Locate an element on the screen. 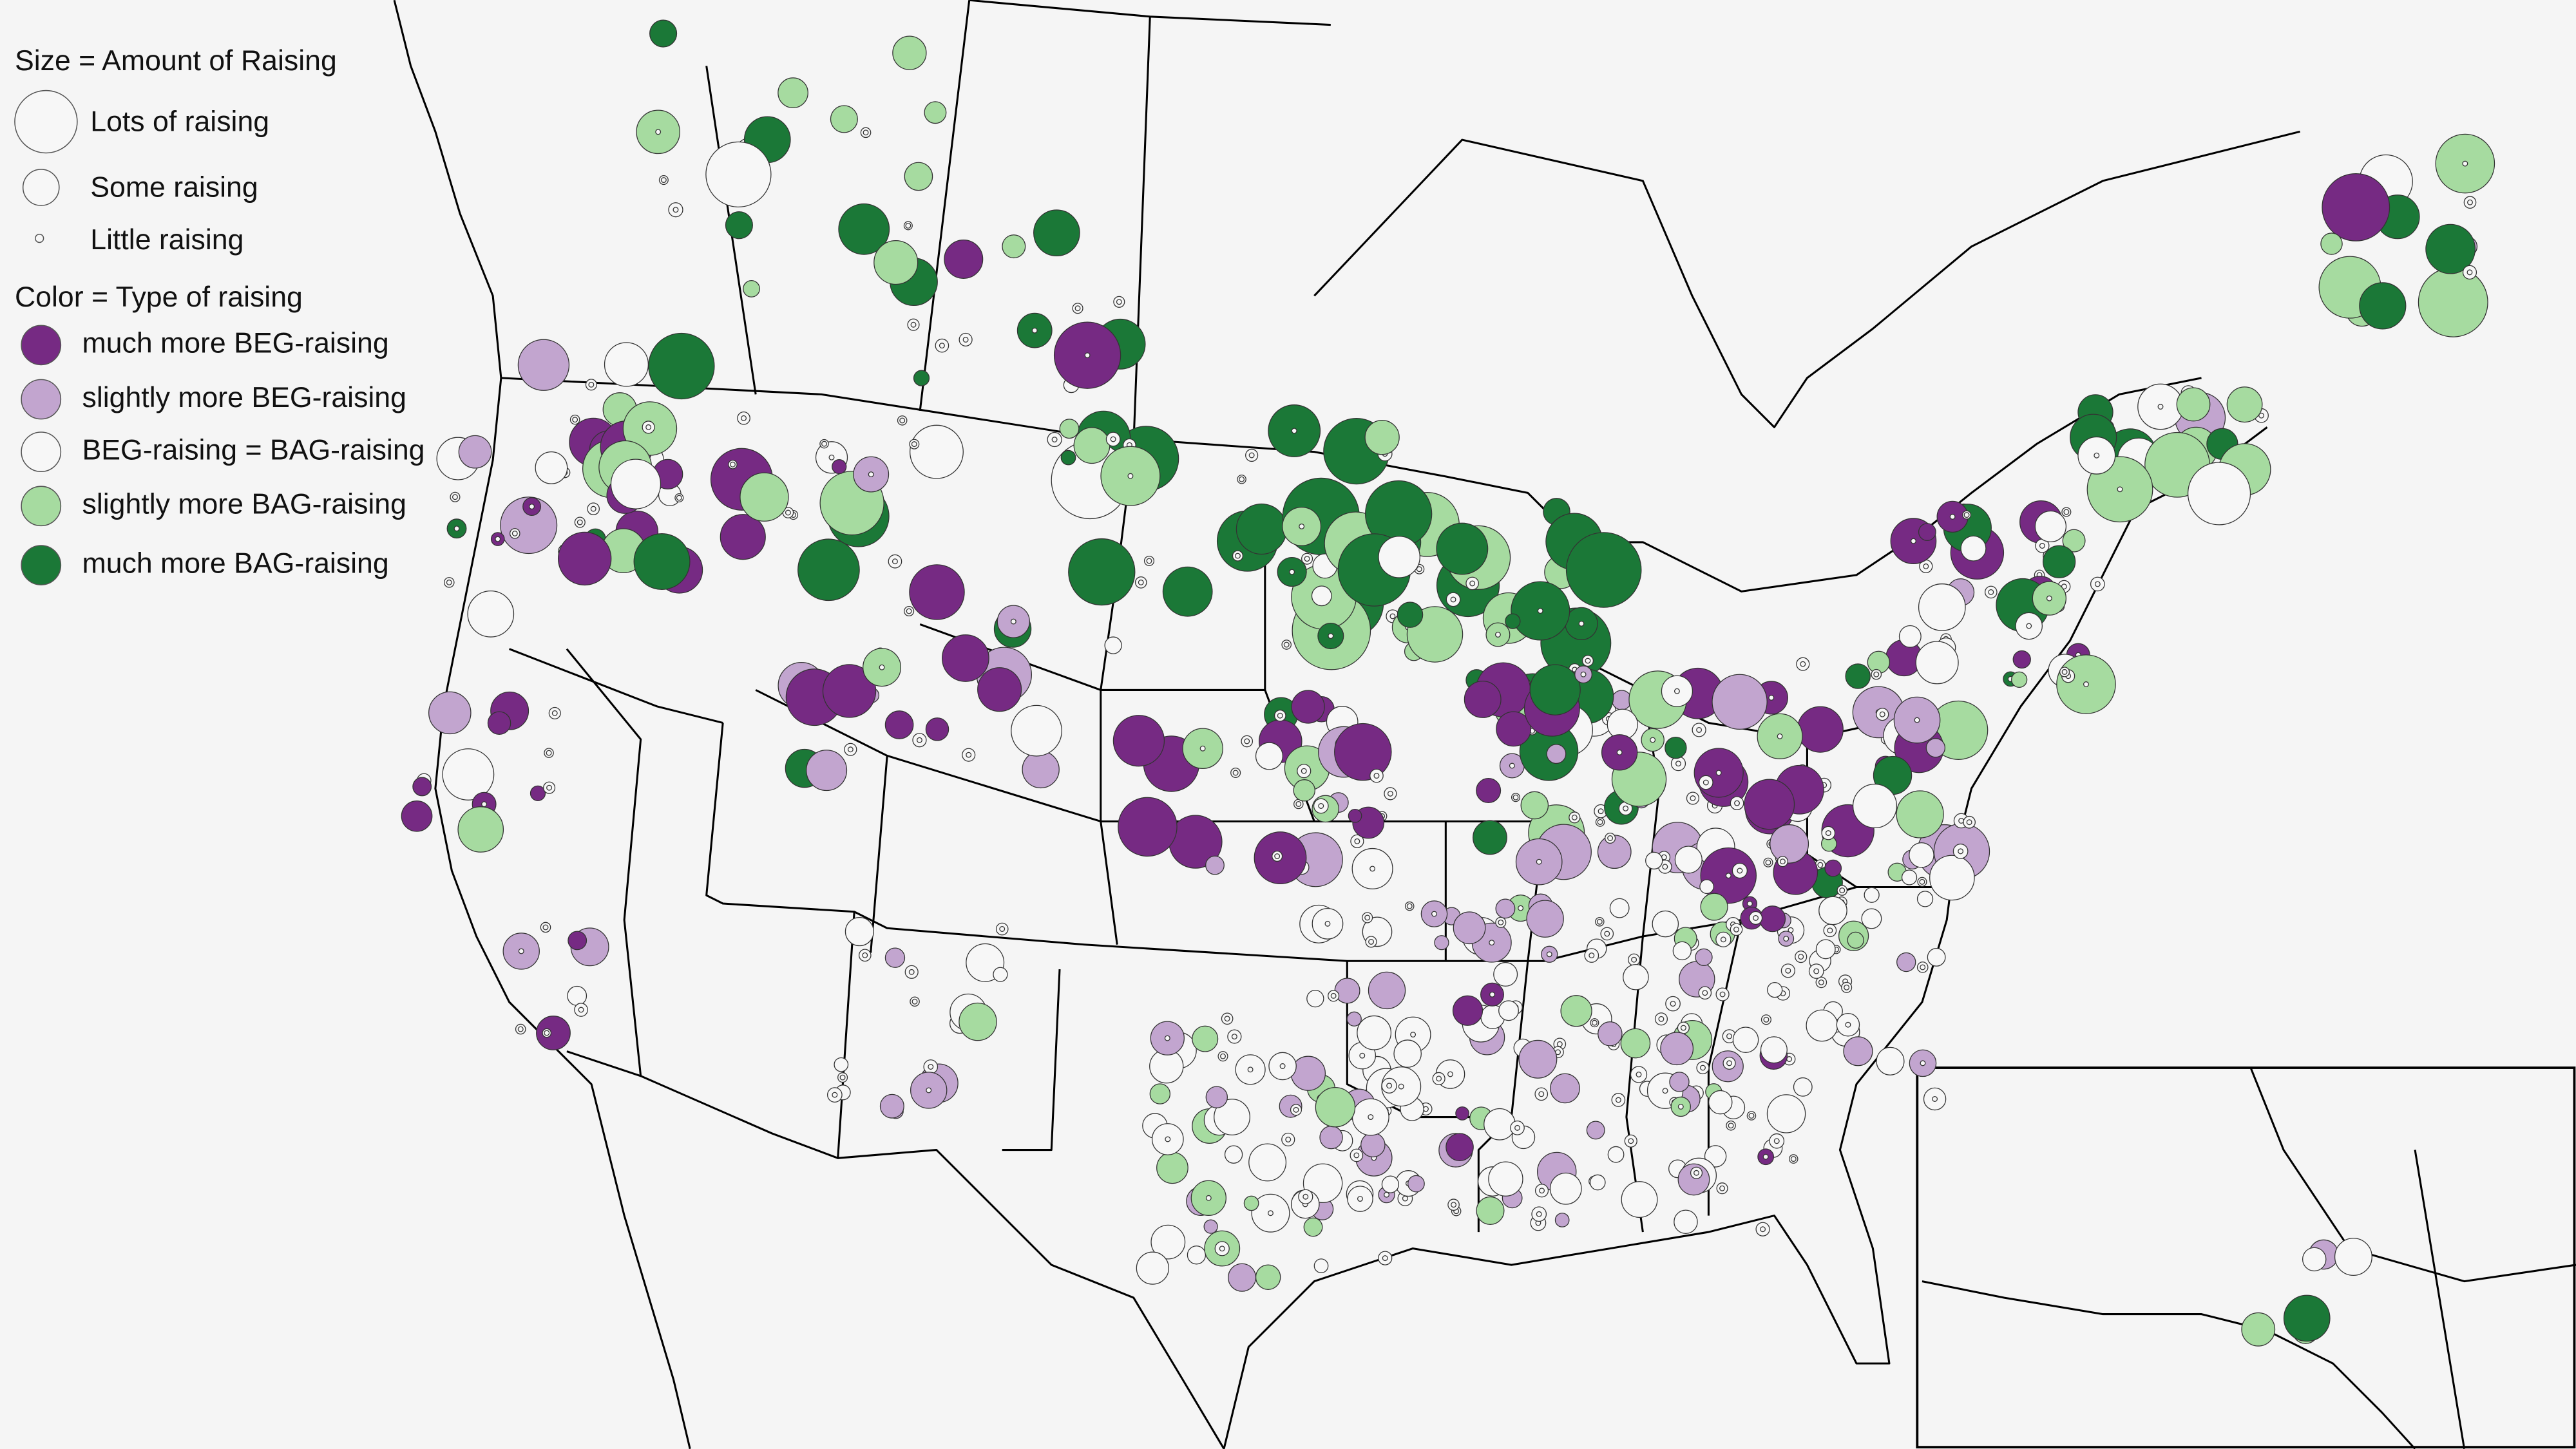 Image resolution: width=2576 pixels, height=1449 pixels. legend-label: Some raising is located at coordinates (174, 187).